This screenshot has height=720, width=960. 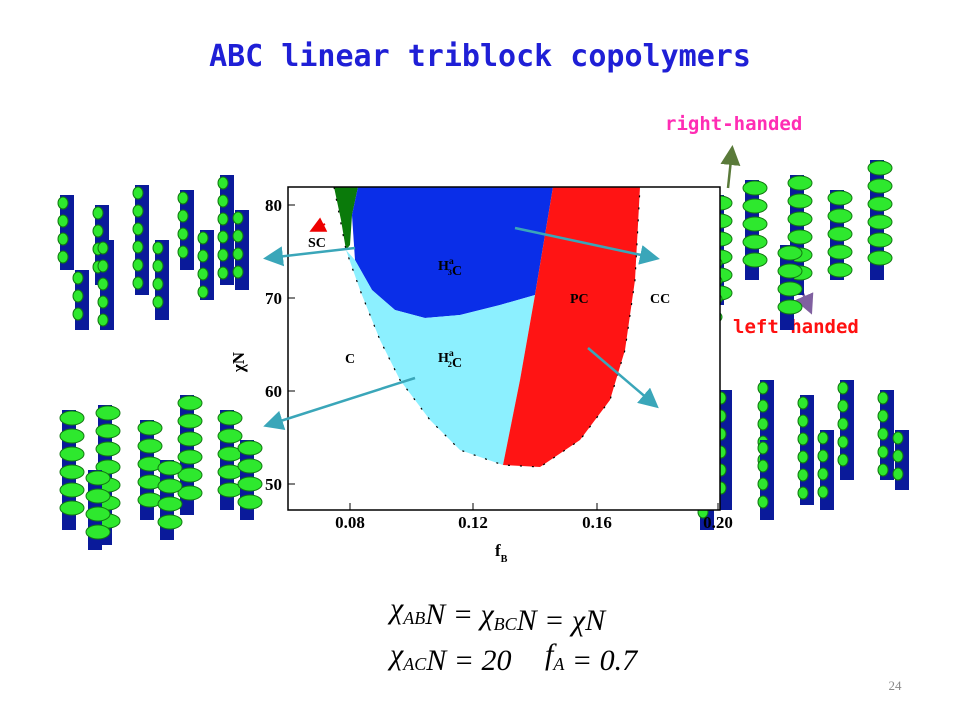 I want to click on equation: fA = 0.7, so click(x=592, y=657).